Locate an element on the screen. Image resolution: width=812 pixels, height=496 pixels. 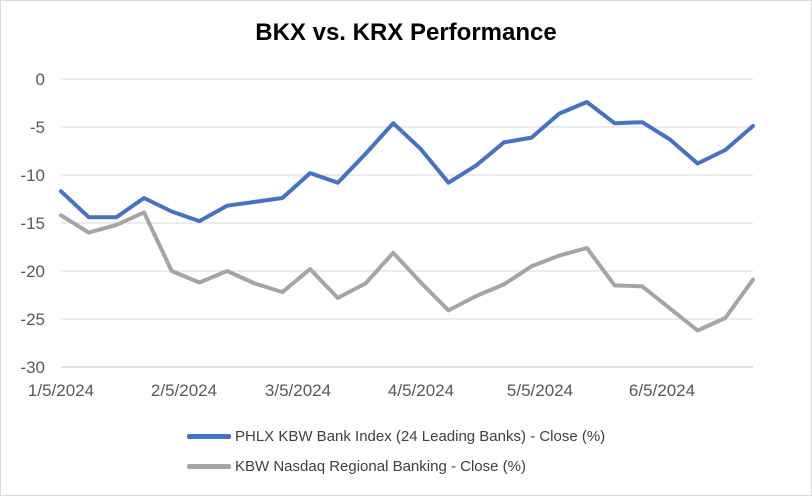
y-tick-label: -5 is located at coordinates (37, 127).